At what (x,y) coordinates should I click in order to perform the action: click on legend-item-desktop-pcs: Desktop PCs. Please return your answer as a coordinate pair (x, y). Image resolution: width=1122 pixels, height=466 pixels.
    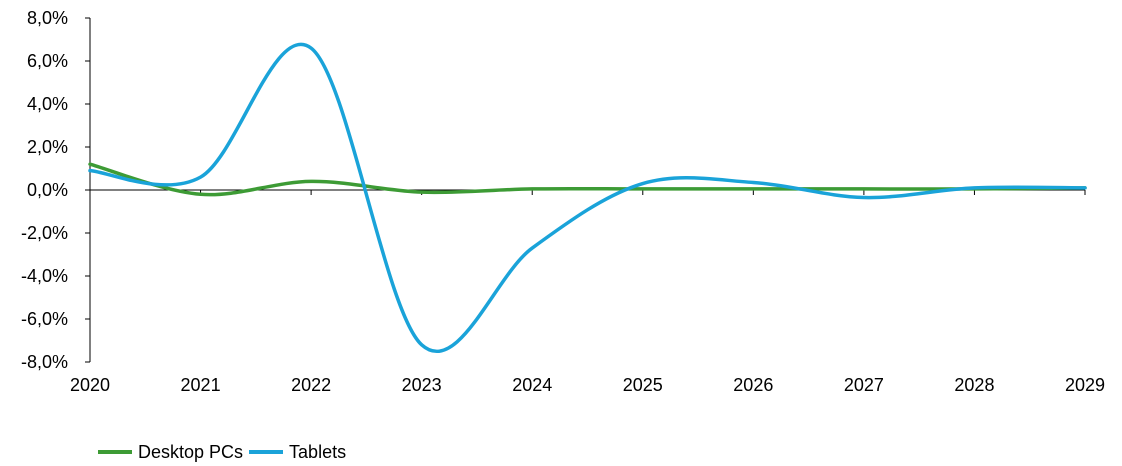
    Looking at the image, I should click on (170, 452).